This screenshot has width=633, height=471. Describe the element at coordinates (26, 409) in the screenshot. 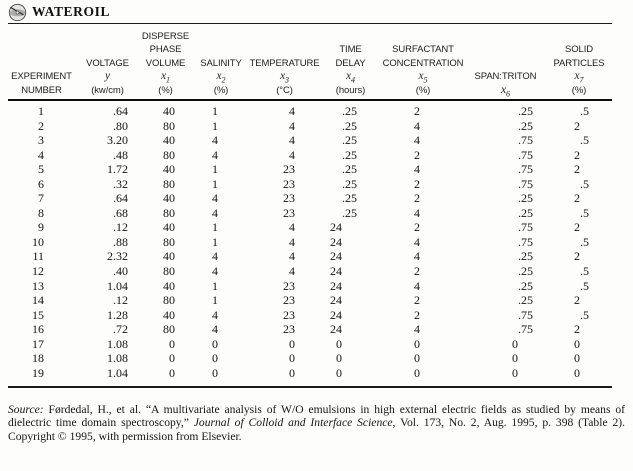

I see `source-label: Source:` at that location.